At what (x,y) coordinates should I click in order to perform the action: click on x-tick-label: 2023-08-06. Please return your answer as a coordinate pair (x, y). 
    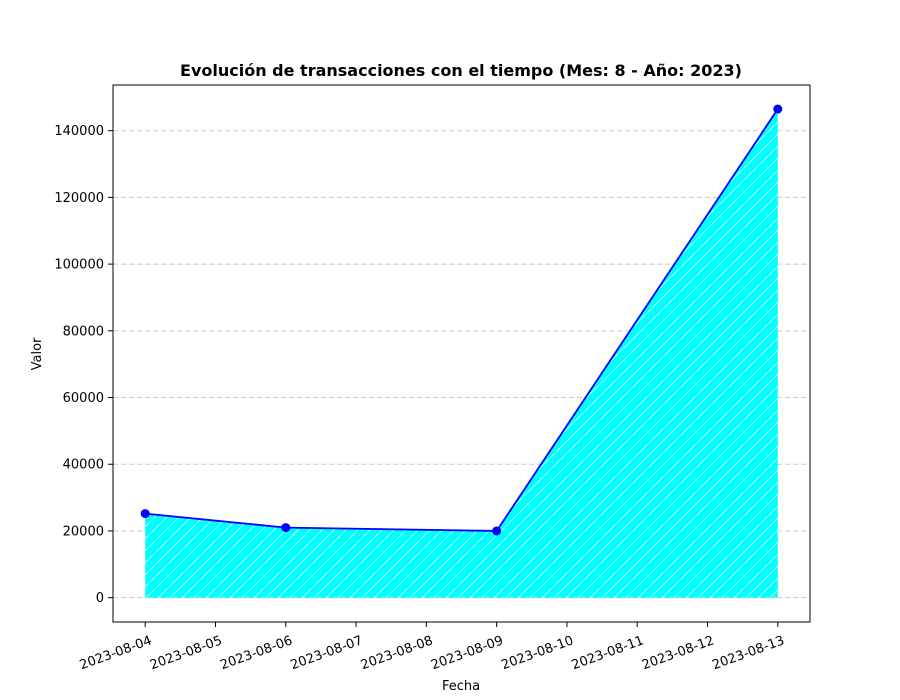
    Looking at the image, I should click on (256, 653).